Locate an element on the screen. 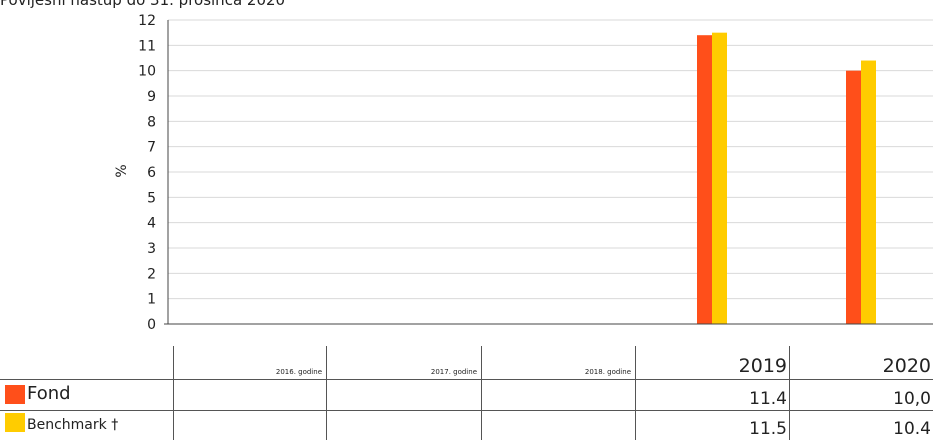  table-row-benchmark: Benchmark † 11.5 10.4 is located at coordinates (466, 425).